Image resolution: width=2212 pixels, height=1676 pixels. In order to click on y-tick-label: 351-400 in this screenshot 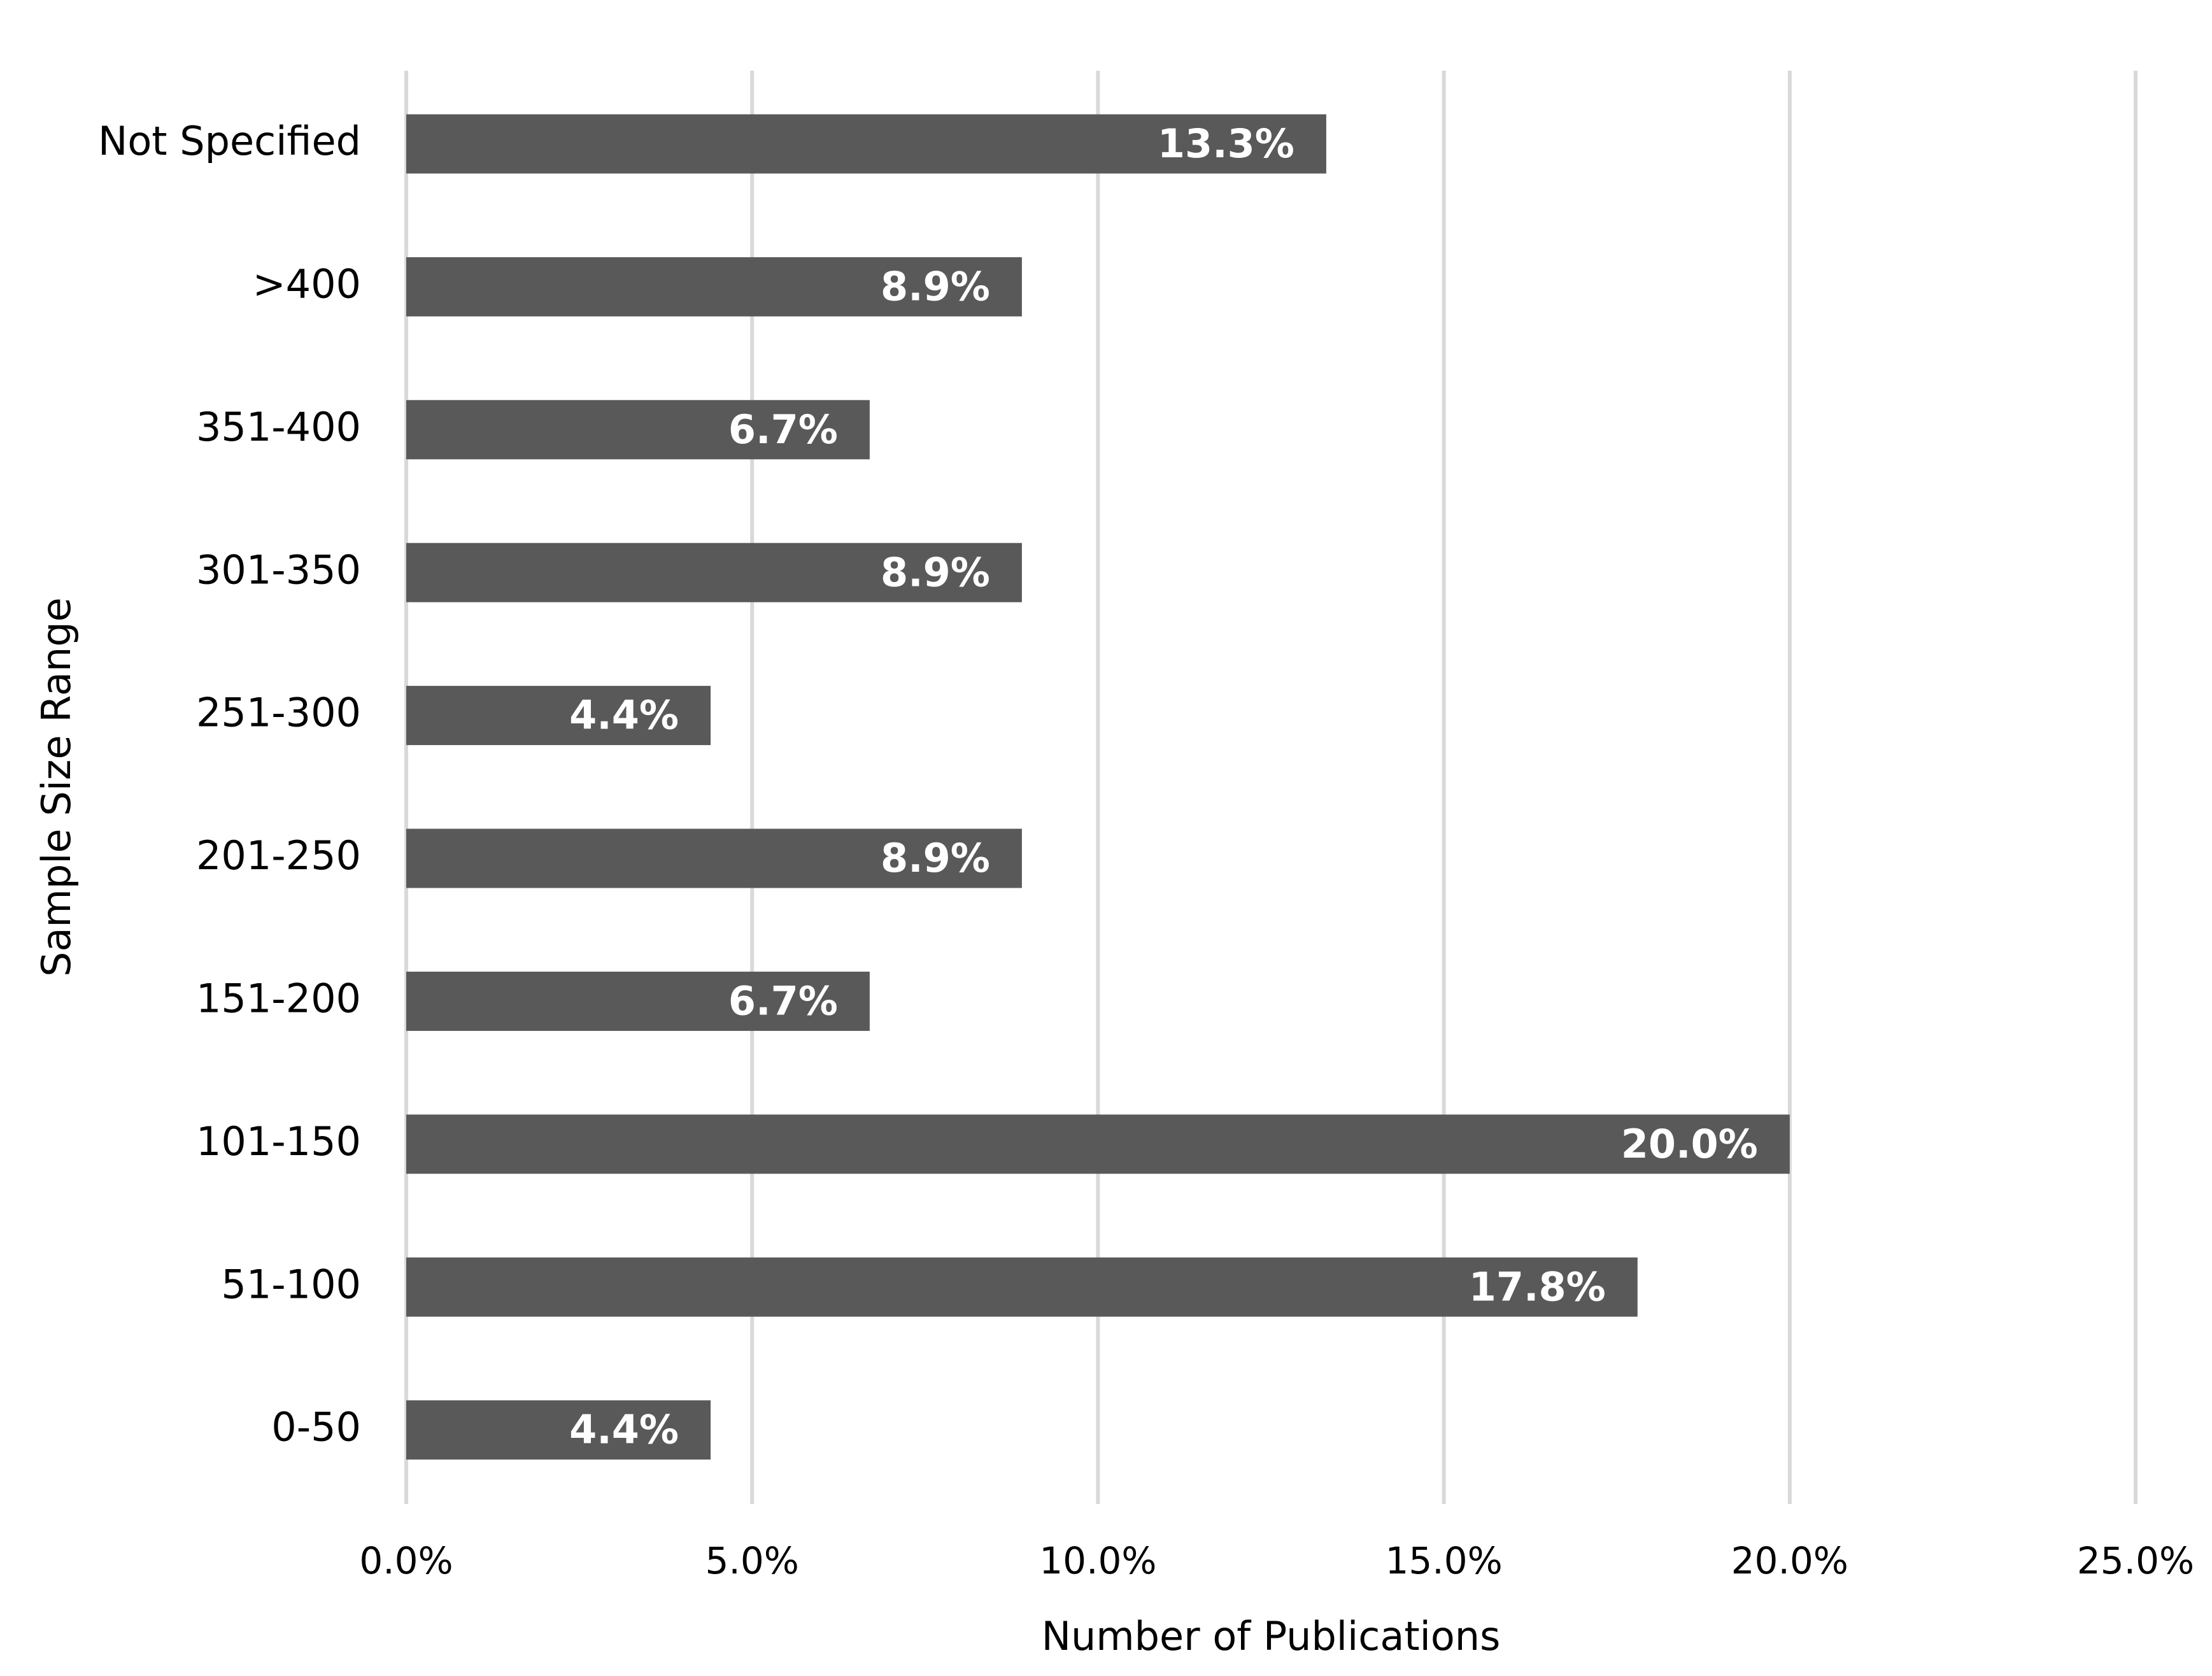, I will do `click(278, 427)`.